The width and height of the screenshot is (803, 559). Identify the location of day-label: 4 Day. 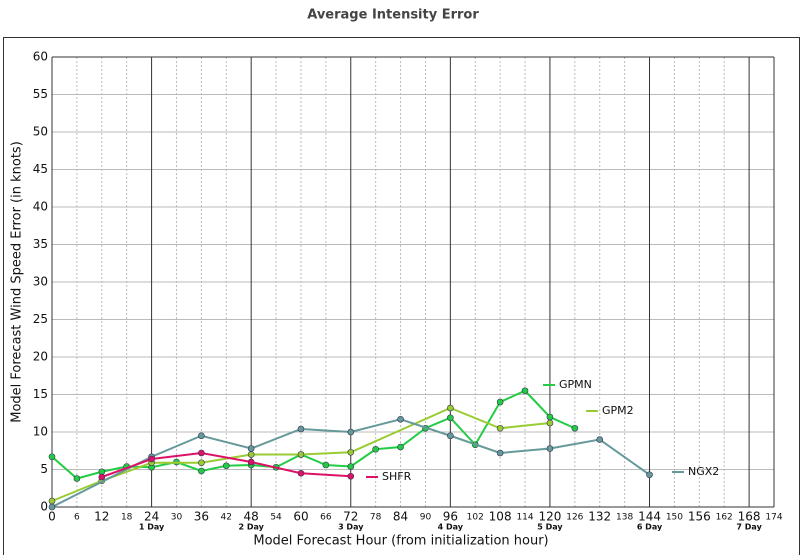
(451, 527).